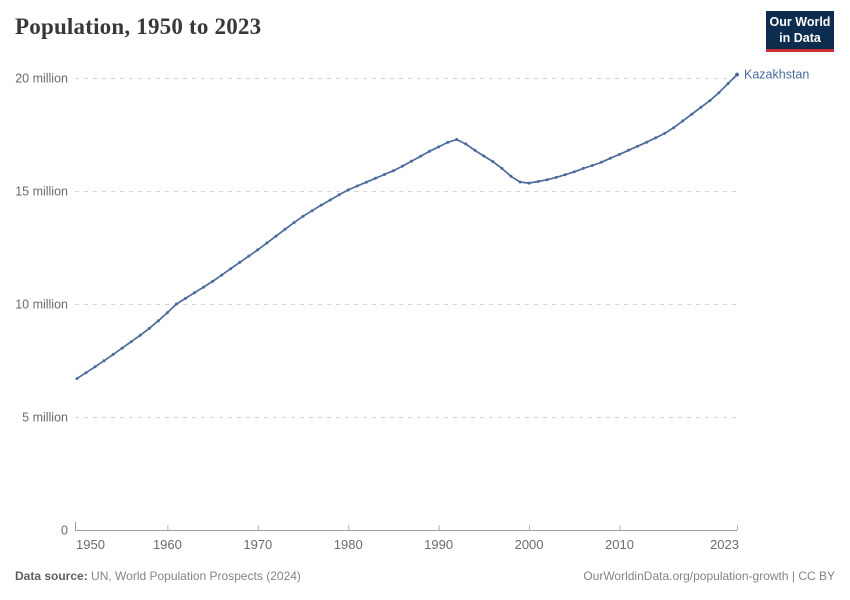  What do you see at coordinates (45, 418) in the screenshot?
I see `y-axis-label-5: 5 million` at bounding box center [45, 418].